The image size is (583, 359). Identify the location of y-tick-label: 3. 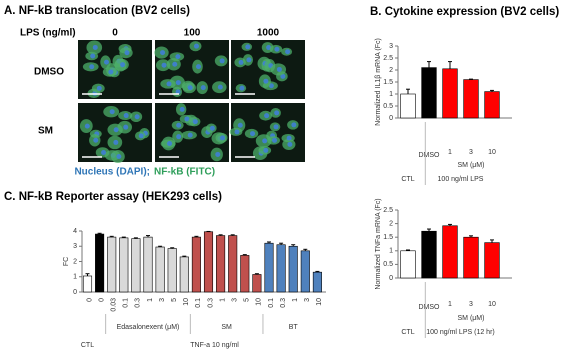
(75, 246).